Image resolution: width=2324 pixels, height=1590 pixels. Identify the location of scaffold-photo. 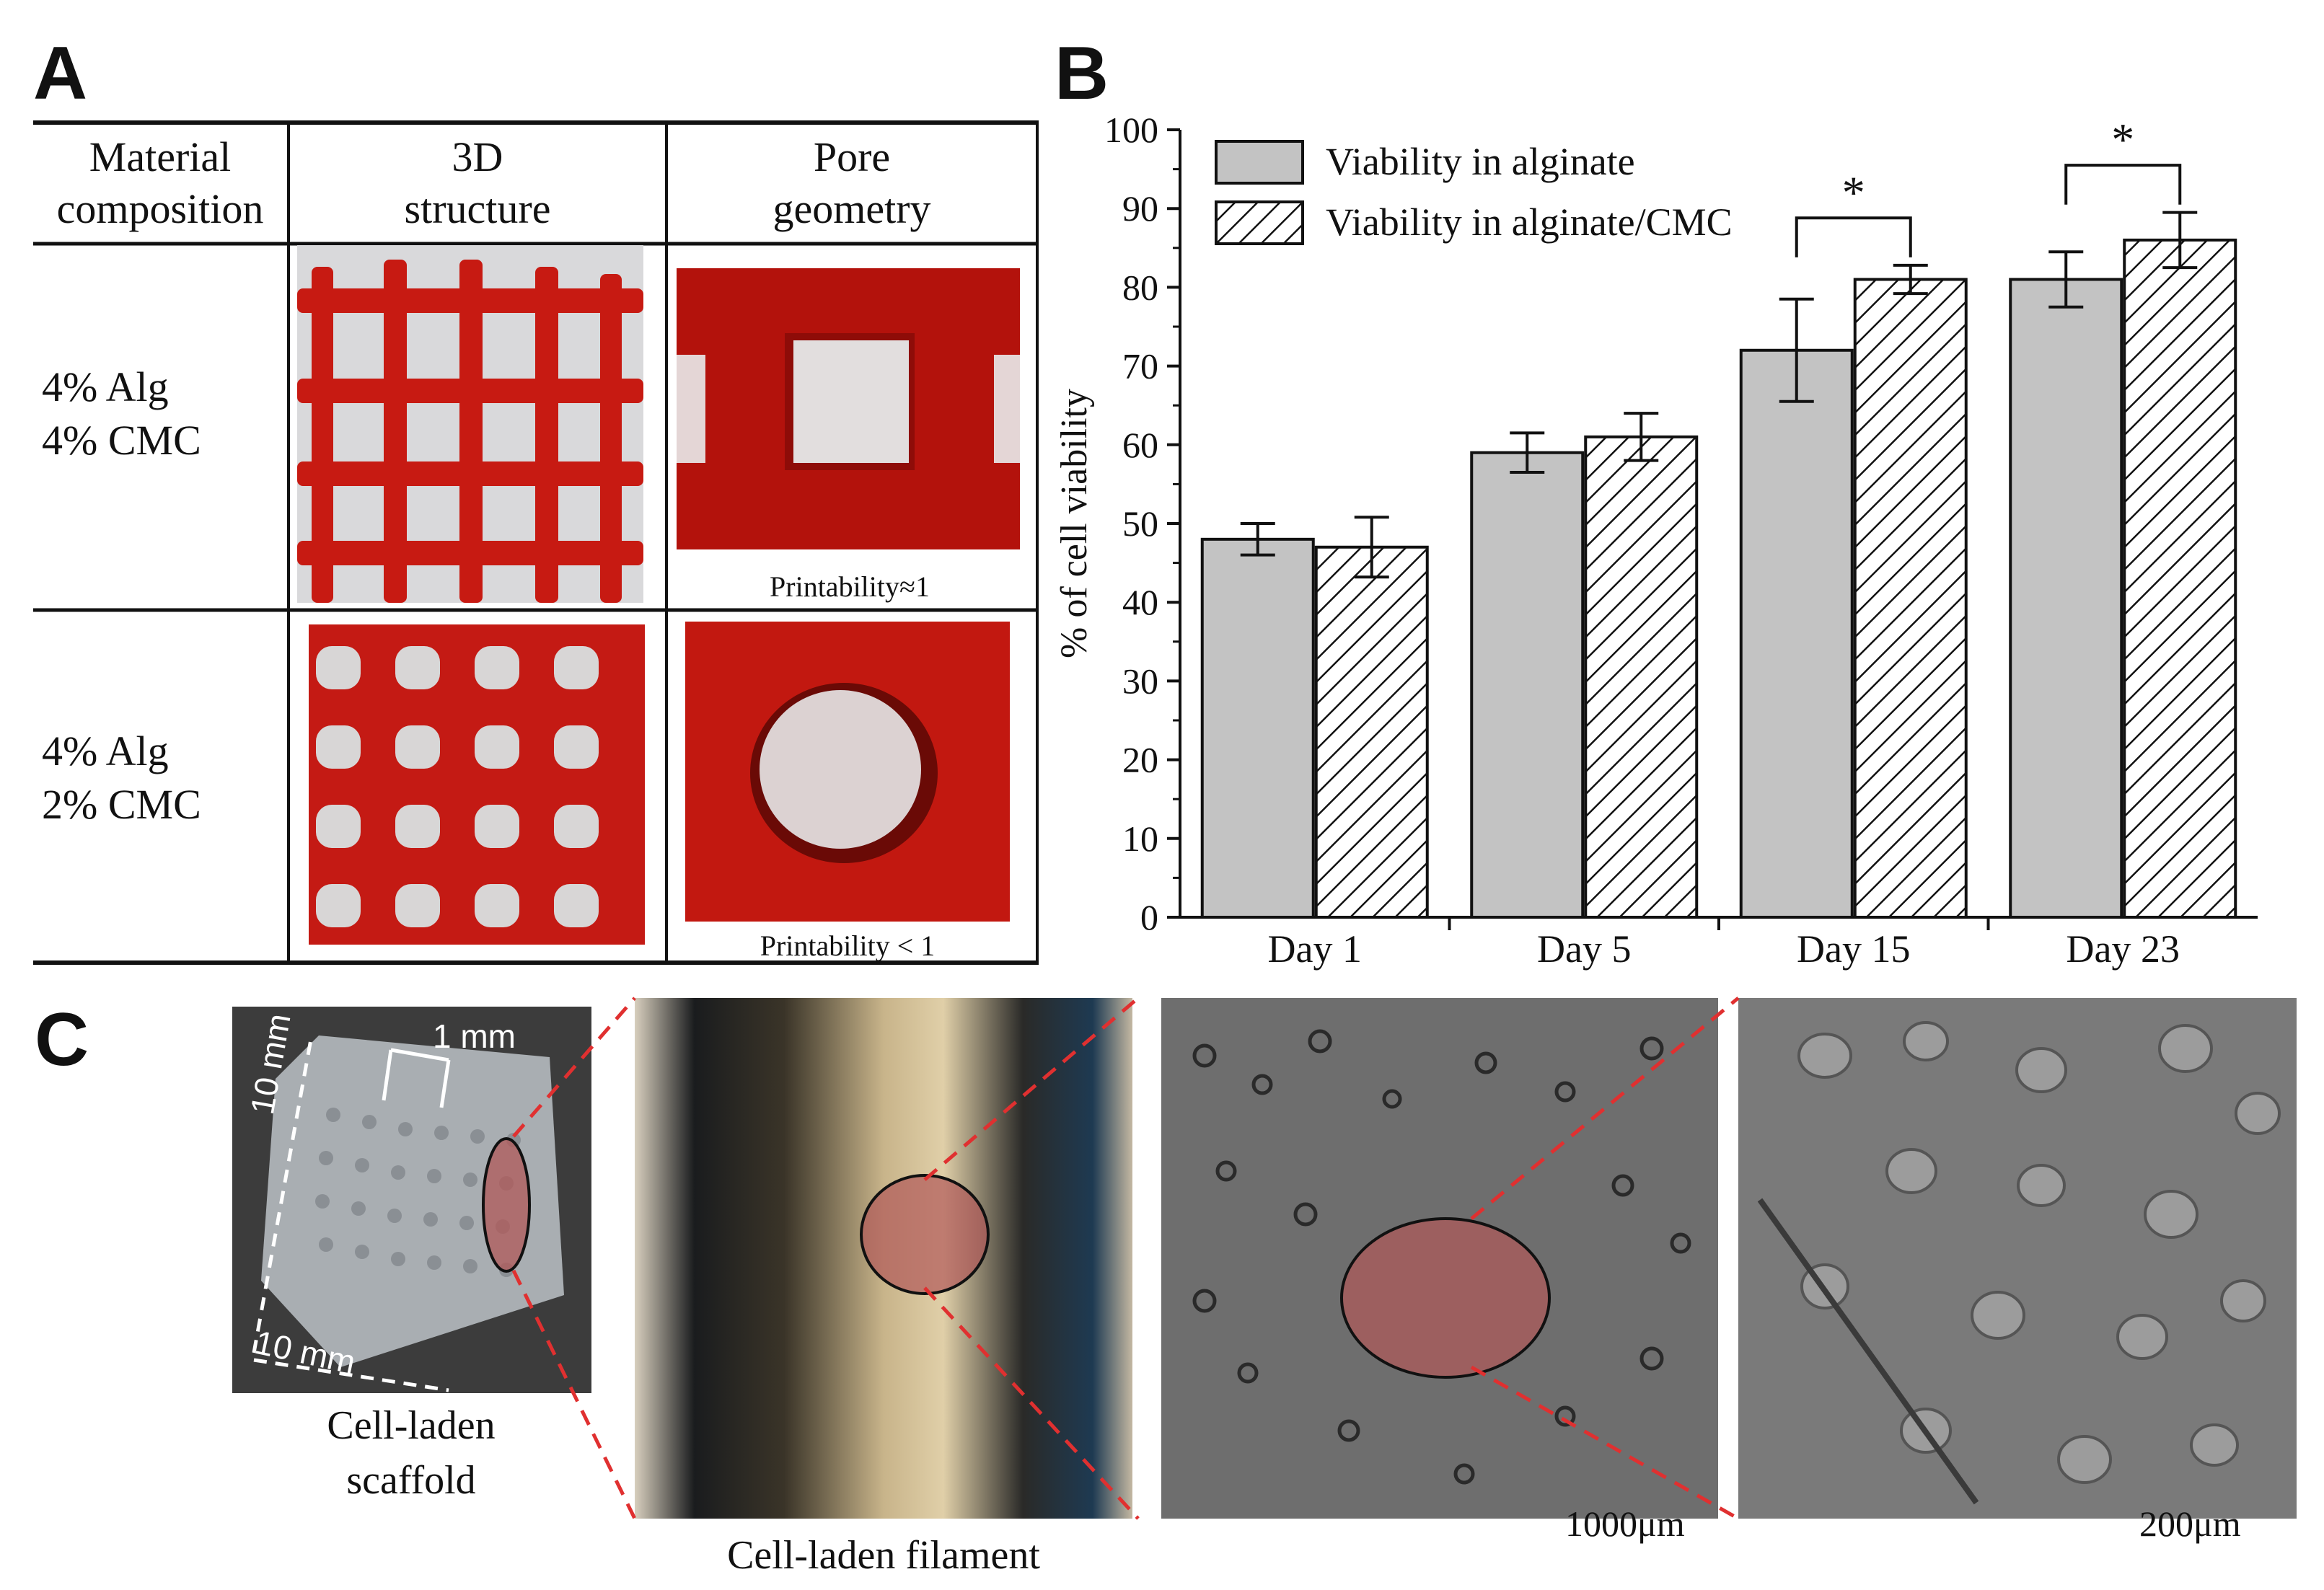
(411, 1200).